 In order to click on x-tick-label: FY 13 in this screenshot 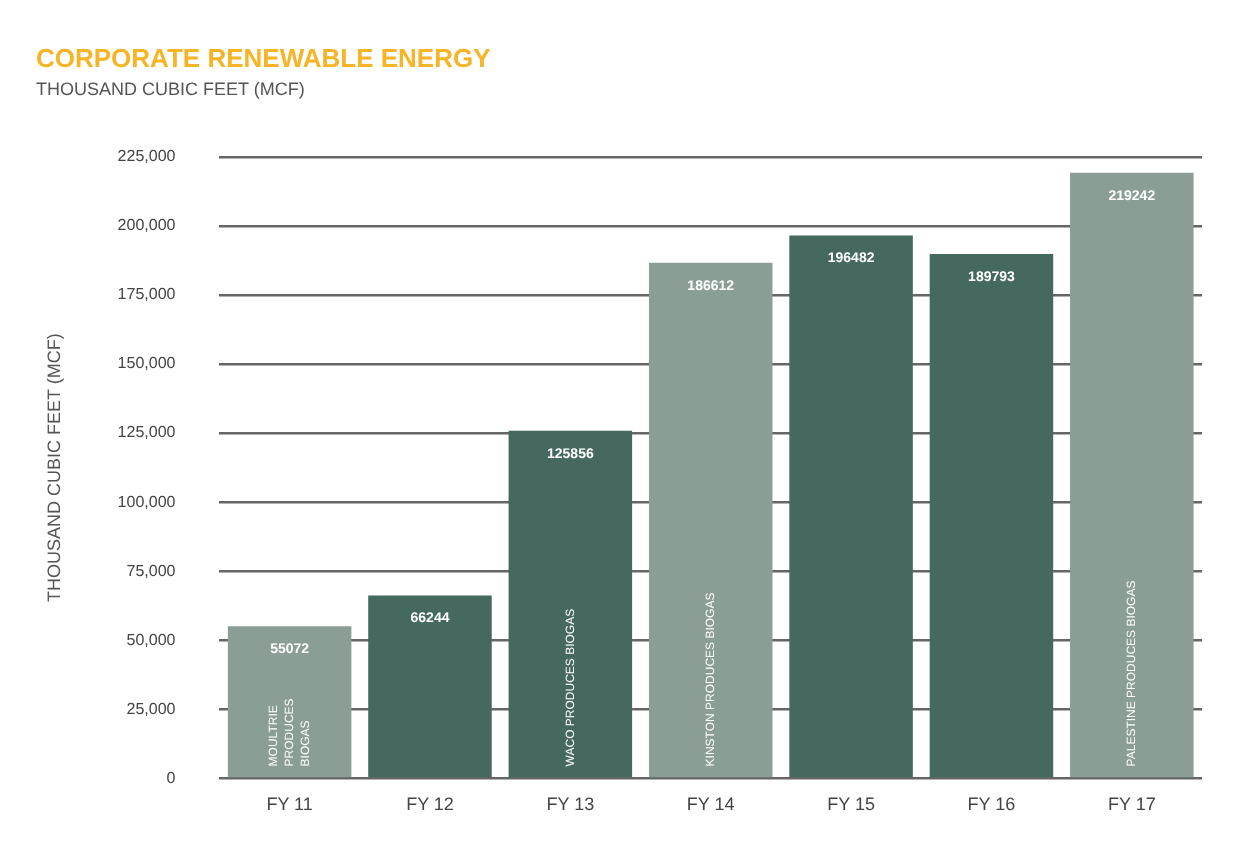, I will do `click(570, 804)`.